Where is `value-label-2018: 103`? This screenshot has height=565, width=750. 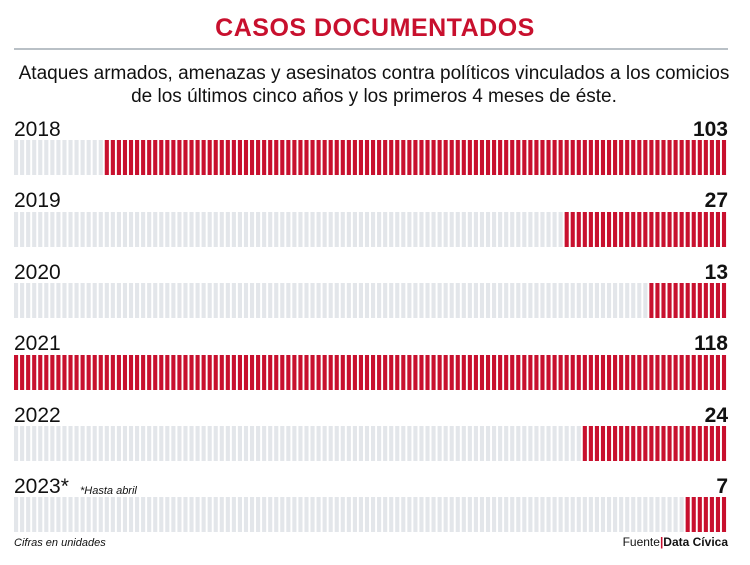
value-label-2018: 103 is located at coordinates (710, 129).